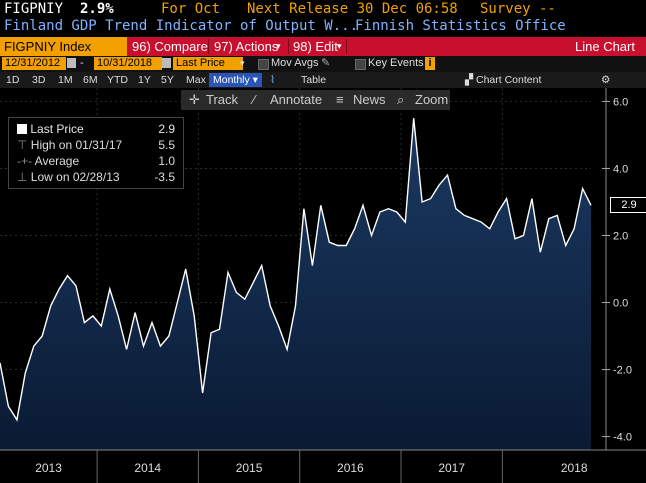  Describe the element at coordinates (194, 99) in the screenshot. I see `crosshair-icon: ✛` at that location.